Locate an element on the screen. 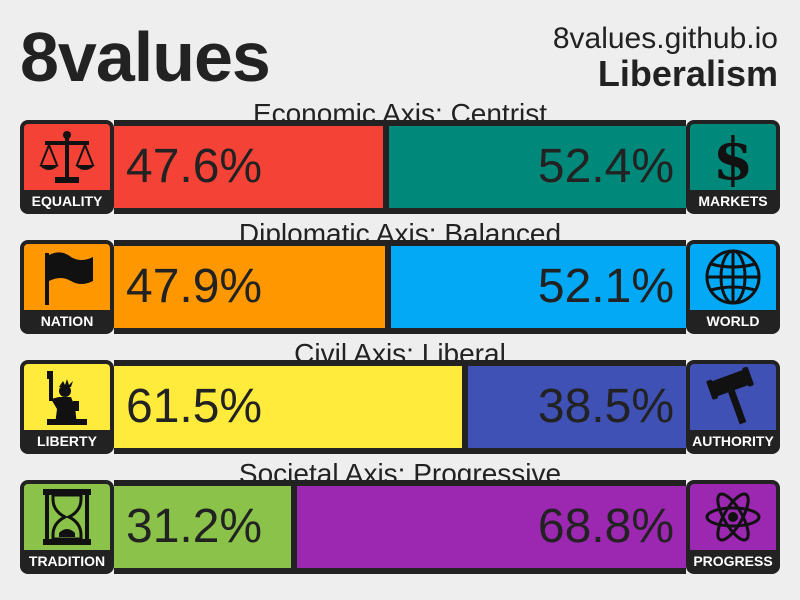  civil-bar: 61.5% 38.5% is located at coordinates (400, 407).